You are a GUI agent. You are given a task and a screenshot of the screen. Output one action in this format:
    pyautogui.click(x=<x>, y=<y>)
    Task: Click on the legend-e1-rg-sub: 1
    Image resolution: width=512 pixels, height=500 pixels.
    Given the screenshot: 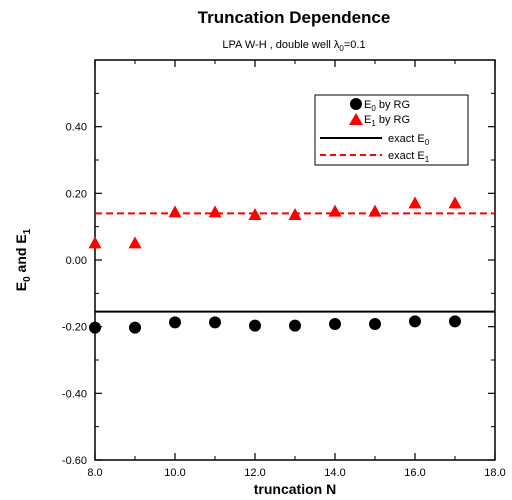 What is the action you would take?
    pyautogui.click(x=373, y=123)
    